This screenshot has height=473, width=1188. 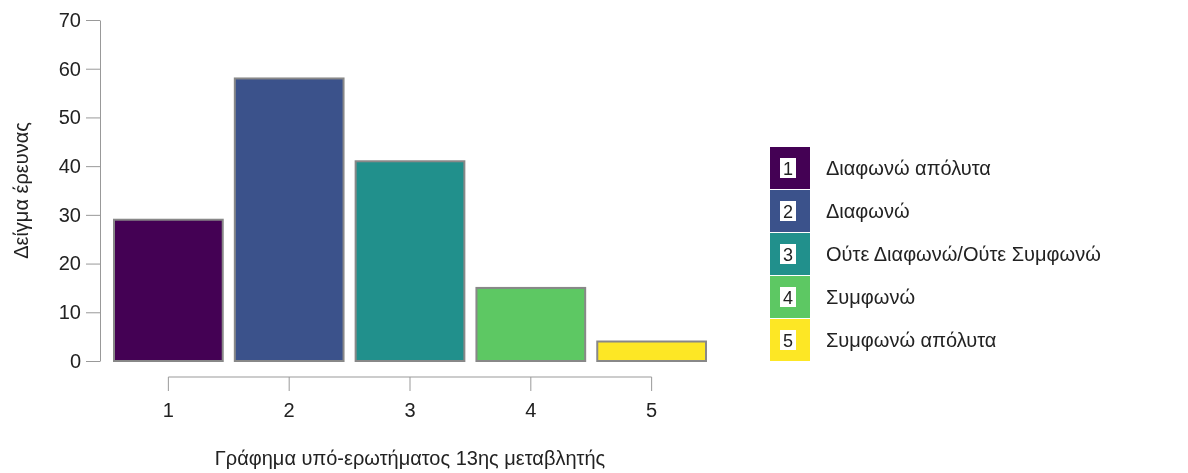 I want to click on category-label: 4, so click(x=788, y=298).